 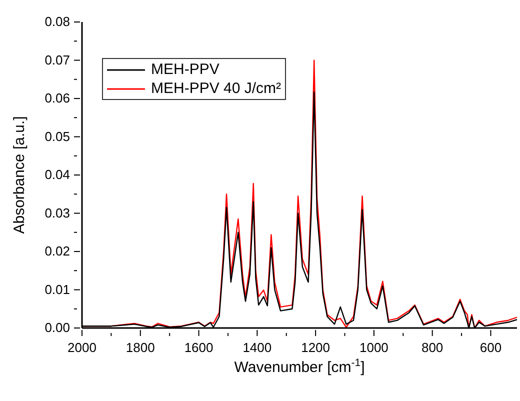 What do you see at coordinates (57, 327) in the screenshot?
I see `text: 0.00` at bounding box center [57, 327].